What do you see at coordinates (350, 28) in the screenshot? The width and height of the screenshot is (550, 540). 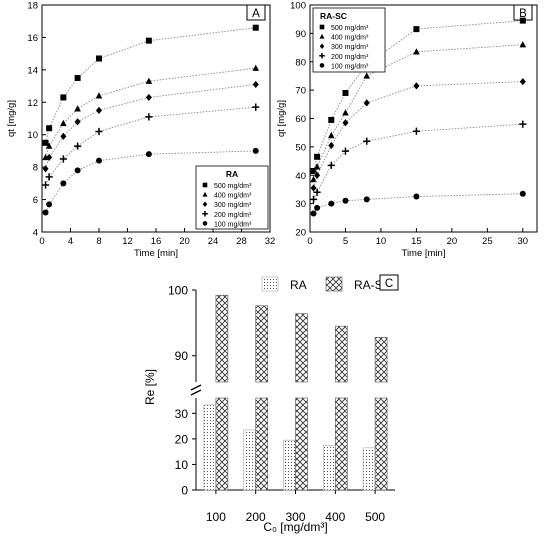 I see `panel-b-legend-label: 500 mg/dm³` at bounding box center [350, 28].